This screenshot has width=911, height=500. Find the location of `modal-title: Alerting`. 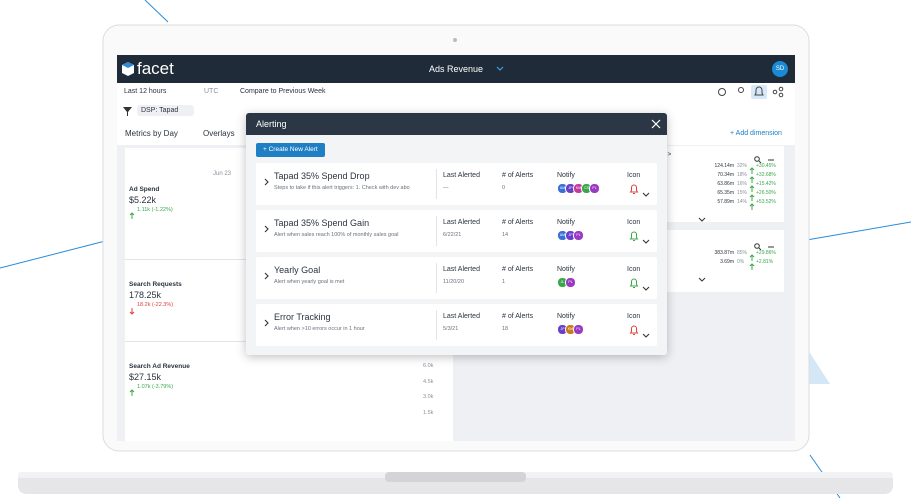

modal-title: Alerting is located at coordinates (271, 124).